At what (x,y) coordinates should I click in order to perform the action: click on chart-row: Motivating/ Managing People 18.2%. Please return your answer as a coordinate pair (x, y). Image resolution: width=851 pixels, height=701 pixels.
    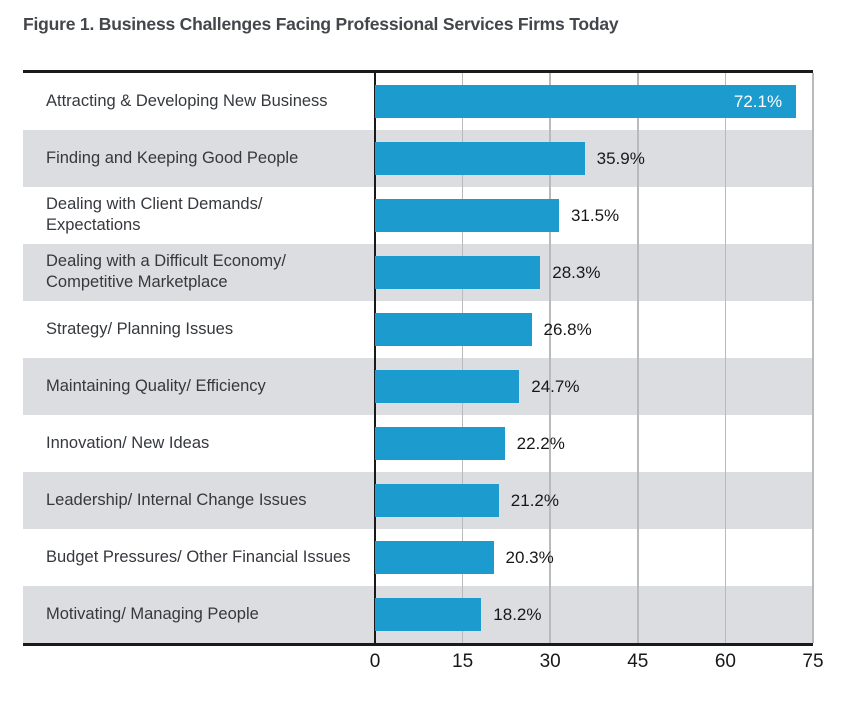
    Looking at the image, I should click on (418, 614).